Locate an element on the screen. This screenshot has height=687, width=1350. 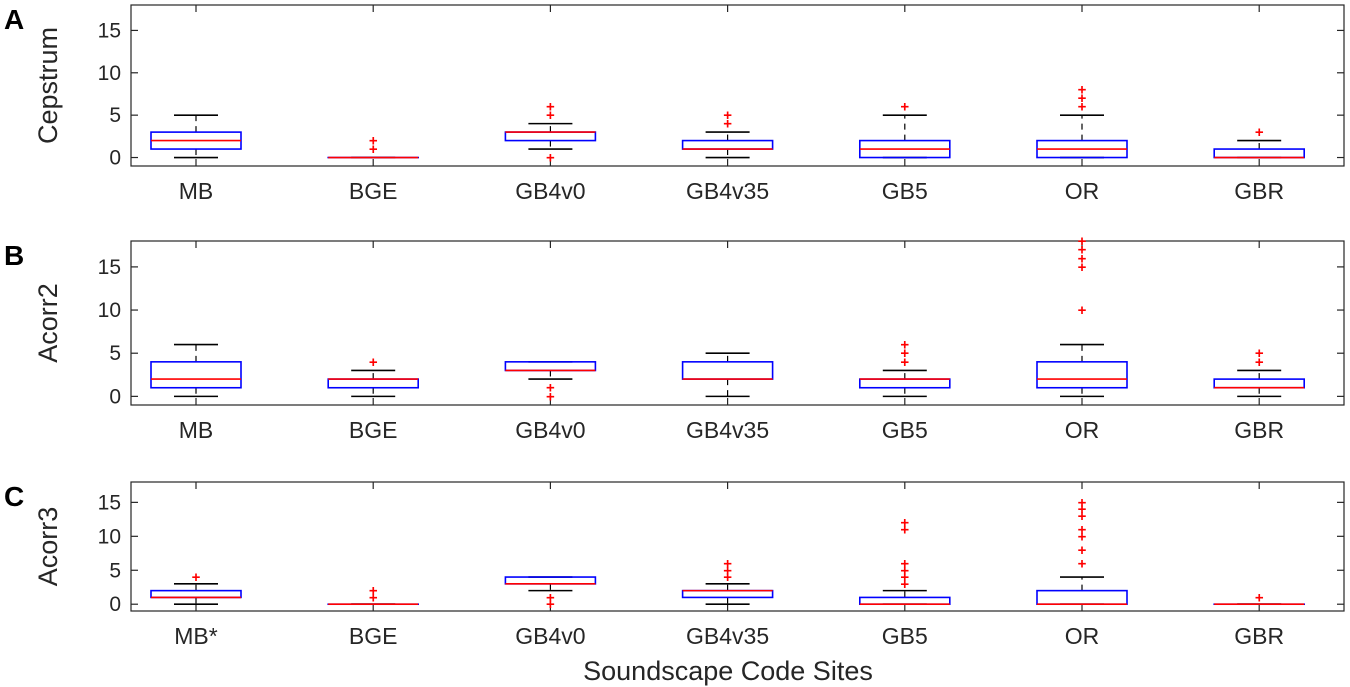
y-tick-label: 15 is located at coordinates (109, 267).